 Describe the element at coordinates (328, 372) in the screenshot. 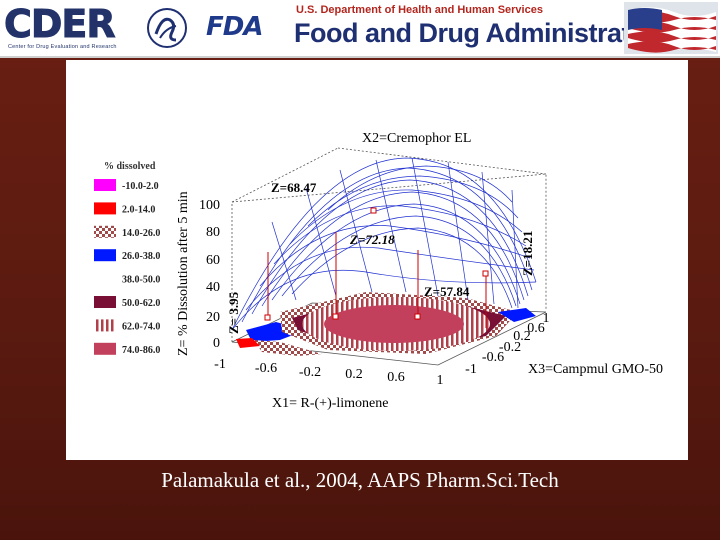

I see `x-ticks: -1 -0.6 -0.2 0.2 0.6 1` at that location.